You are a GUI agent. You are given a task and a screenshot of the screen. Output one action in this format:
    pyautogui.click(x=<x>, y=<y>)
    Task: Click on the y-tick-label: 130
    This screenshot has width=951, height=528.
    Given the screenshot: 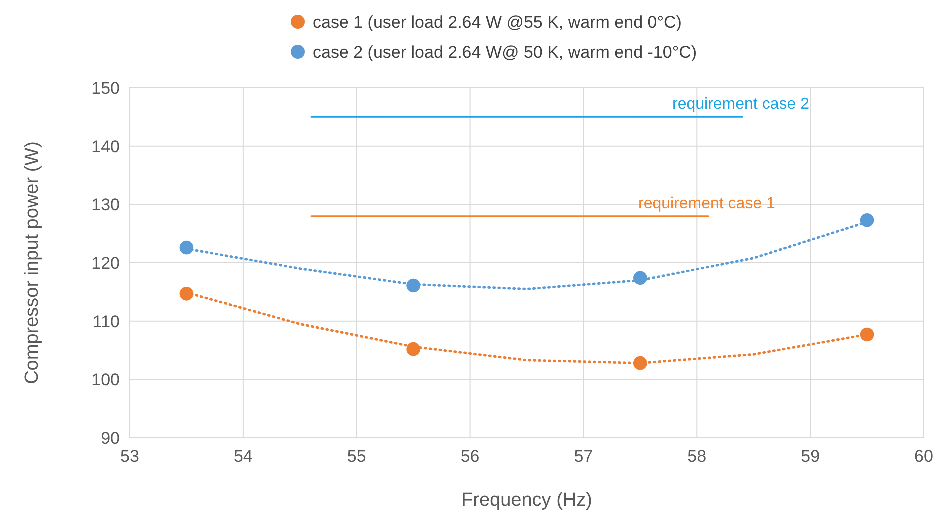 What is the action you would take?
    pyautogui.click(x=106, y=205)
    